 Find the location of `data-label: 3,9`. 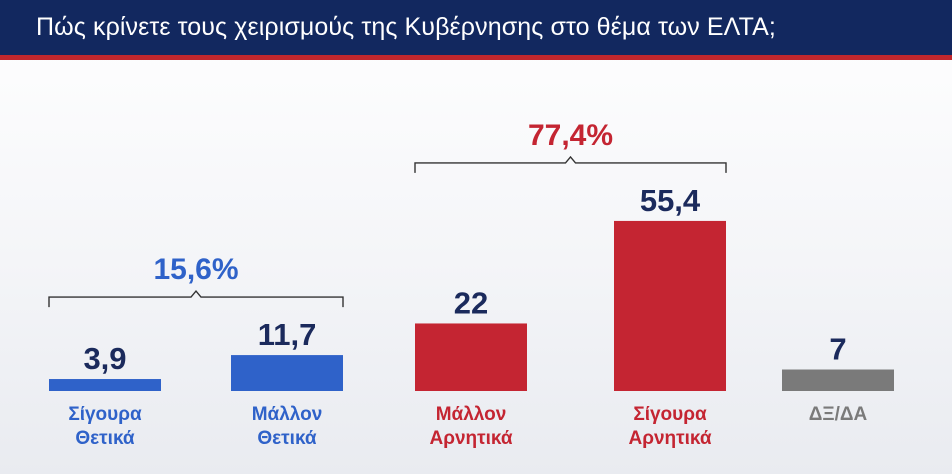

data-label: 3,9 is located at coordinates (104, 358).